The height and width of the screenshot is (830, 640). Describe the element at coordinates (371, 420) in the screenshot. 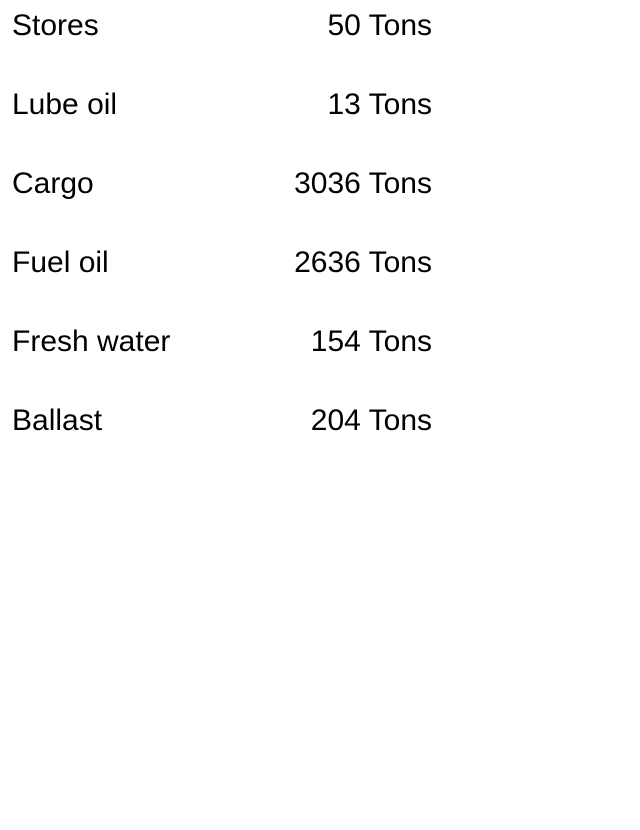

I see `item-value: 204 Tons` at that location.